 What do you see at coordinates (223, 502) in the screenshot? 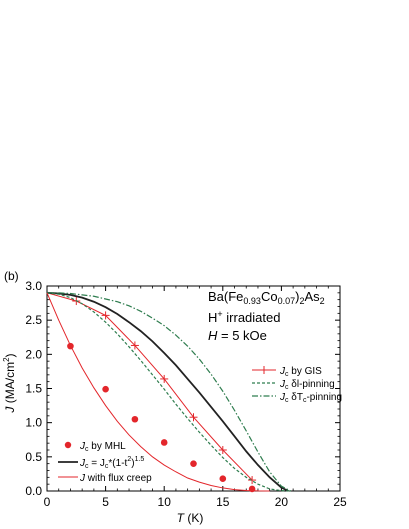
I see `x-tick-label: 15` at bounding box center [223, 502].